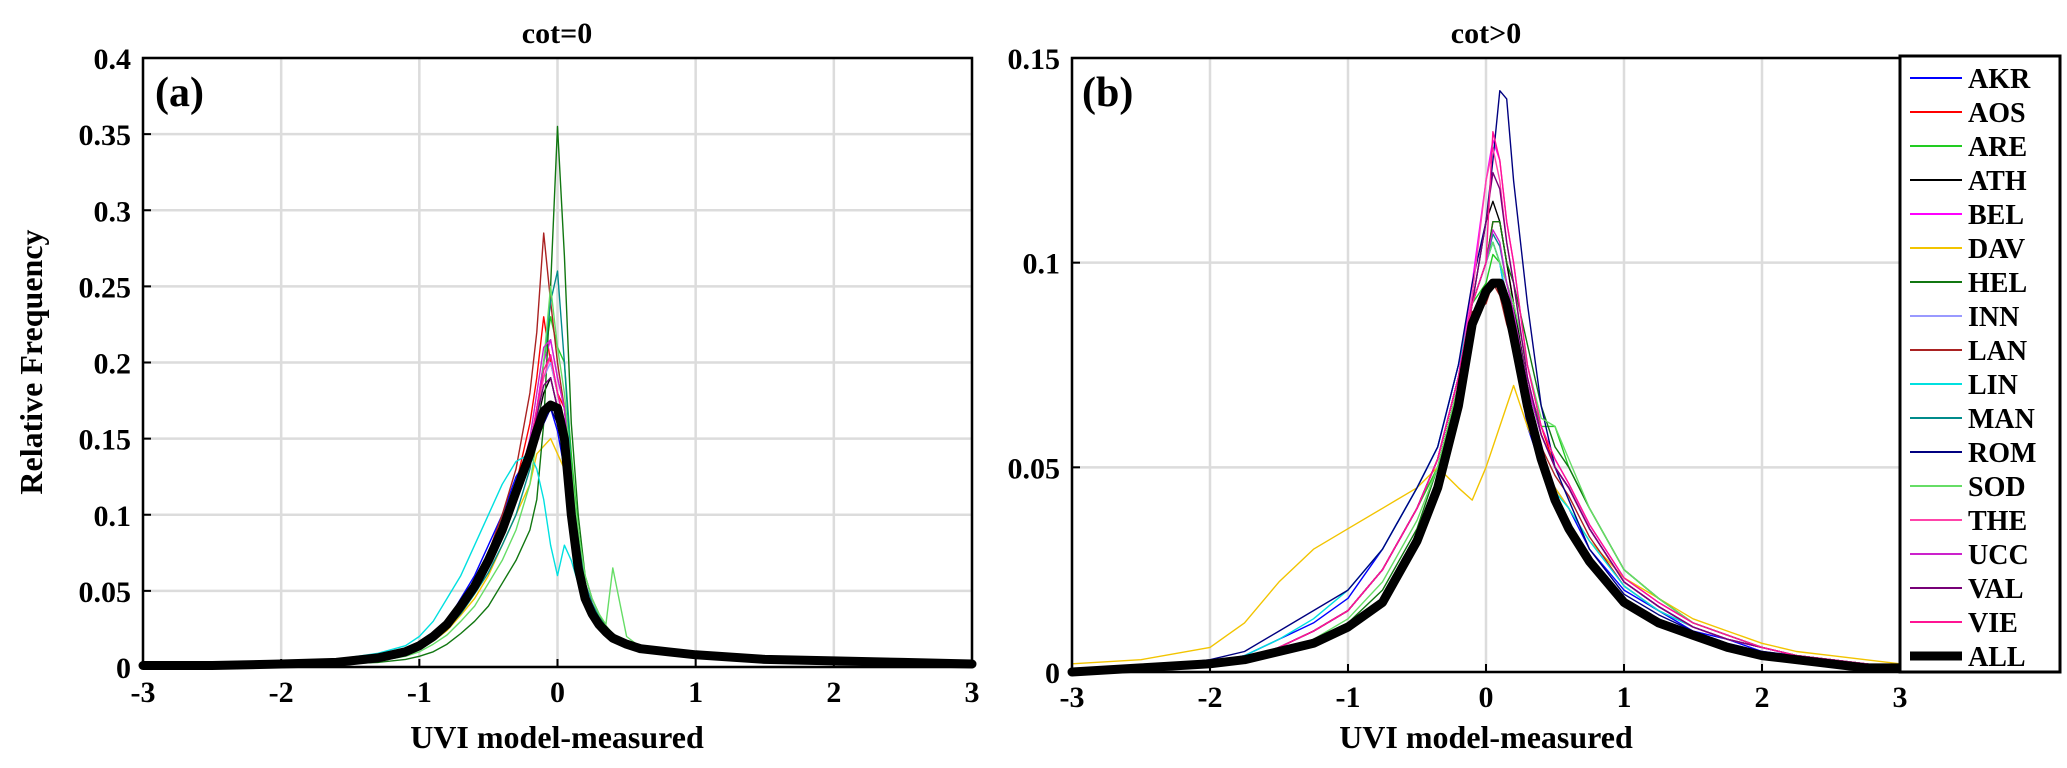 This screenshot has height=768, width=2067. Describe the element at coordinates (695, 692) in the screenshot. I see `panel-a-xtick-label: 1` at that location.